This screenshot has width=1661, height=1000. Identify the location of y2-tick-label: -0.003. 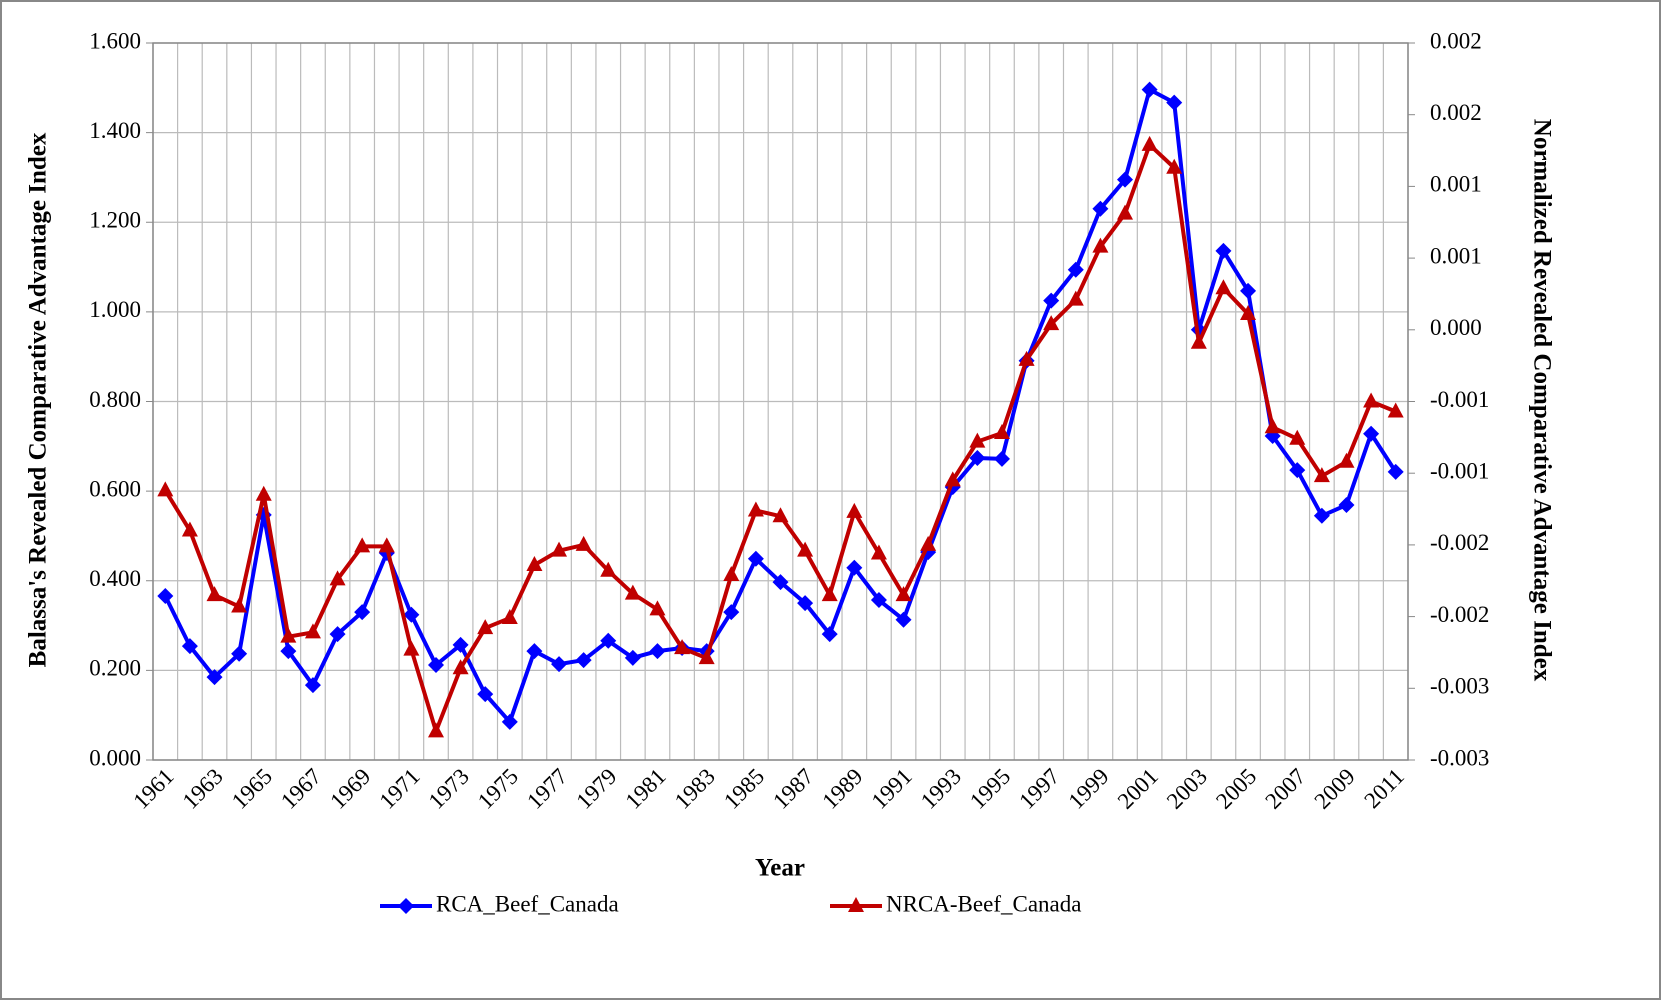
(1459, 757).